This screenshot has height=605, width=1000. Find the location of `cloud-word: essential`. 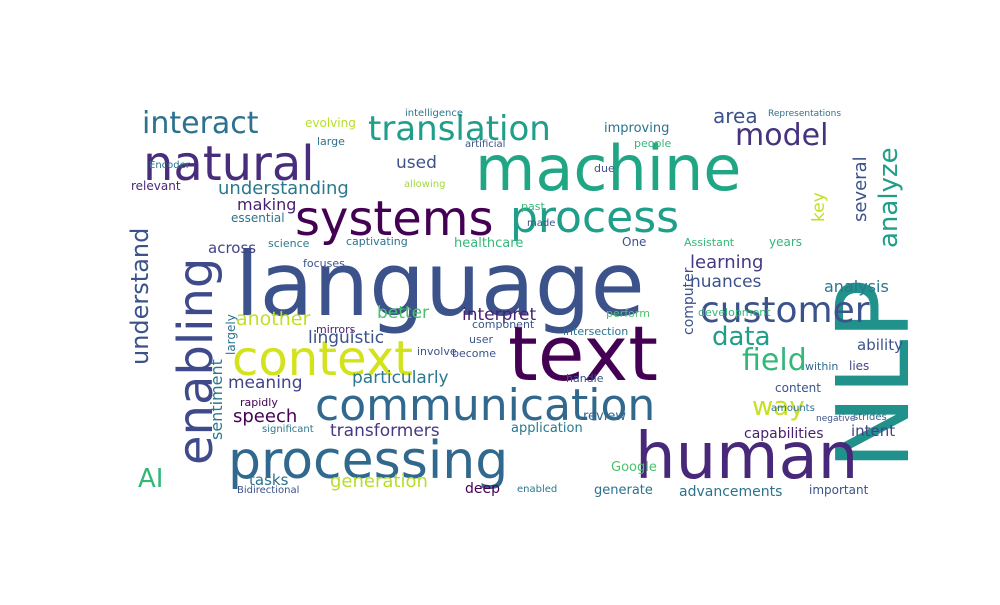

cloud-word: essential is located at coordinates (258, 218).